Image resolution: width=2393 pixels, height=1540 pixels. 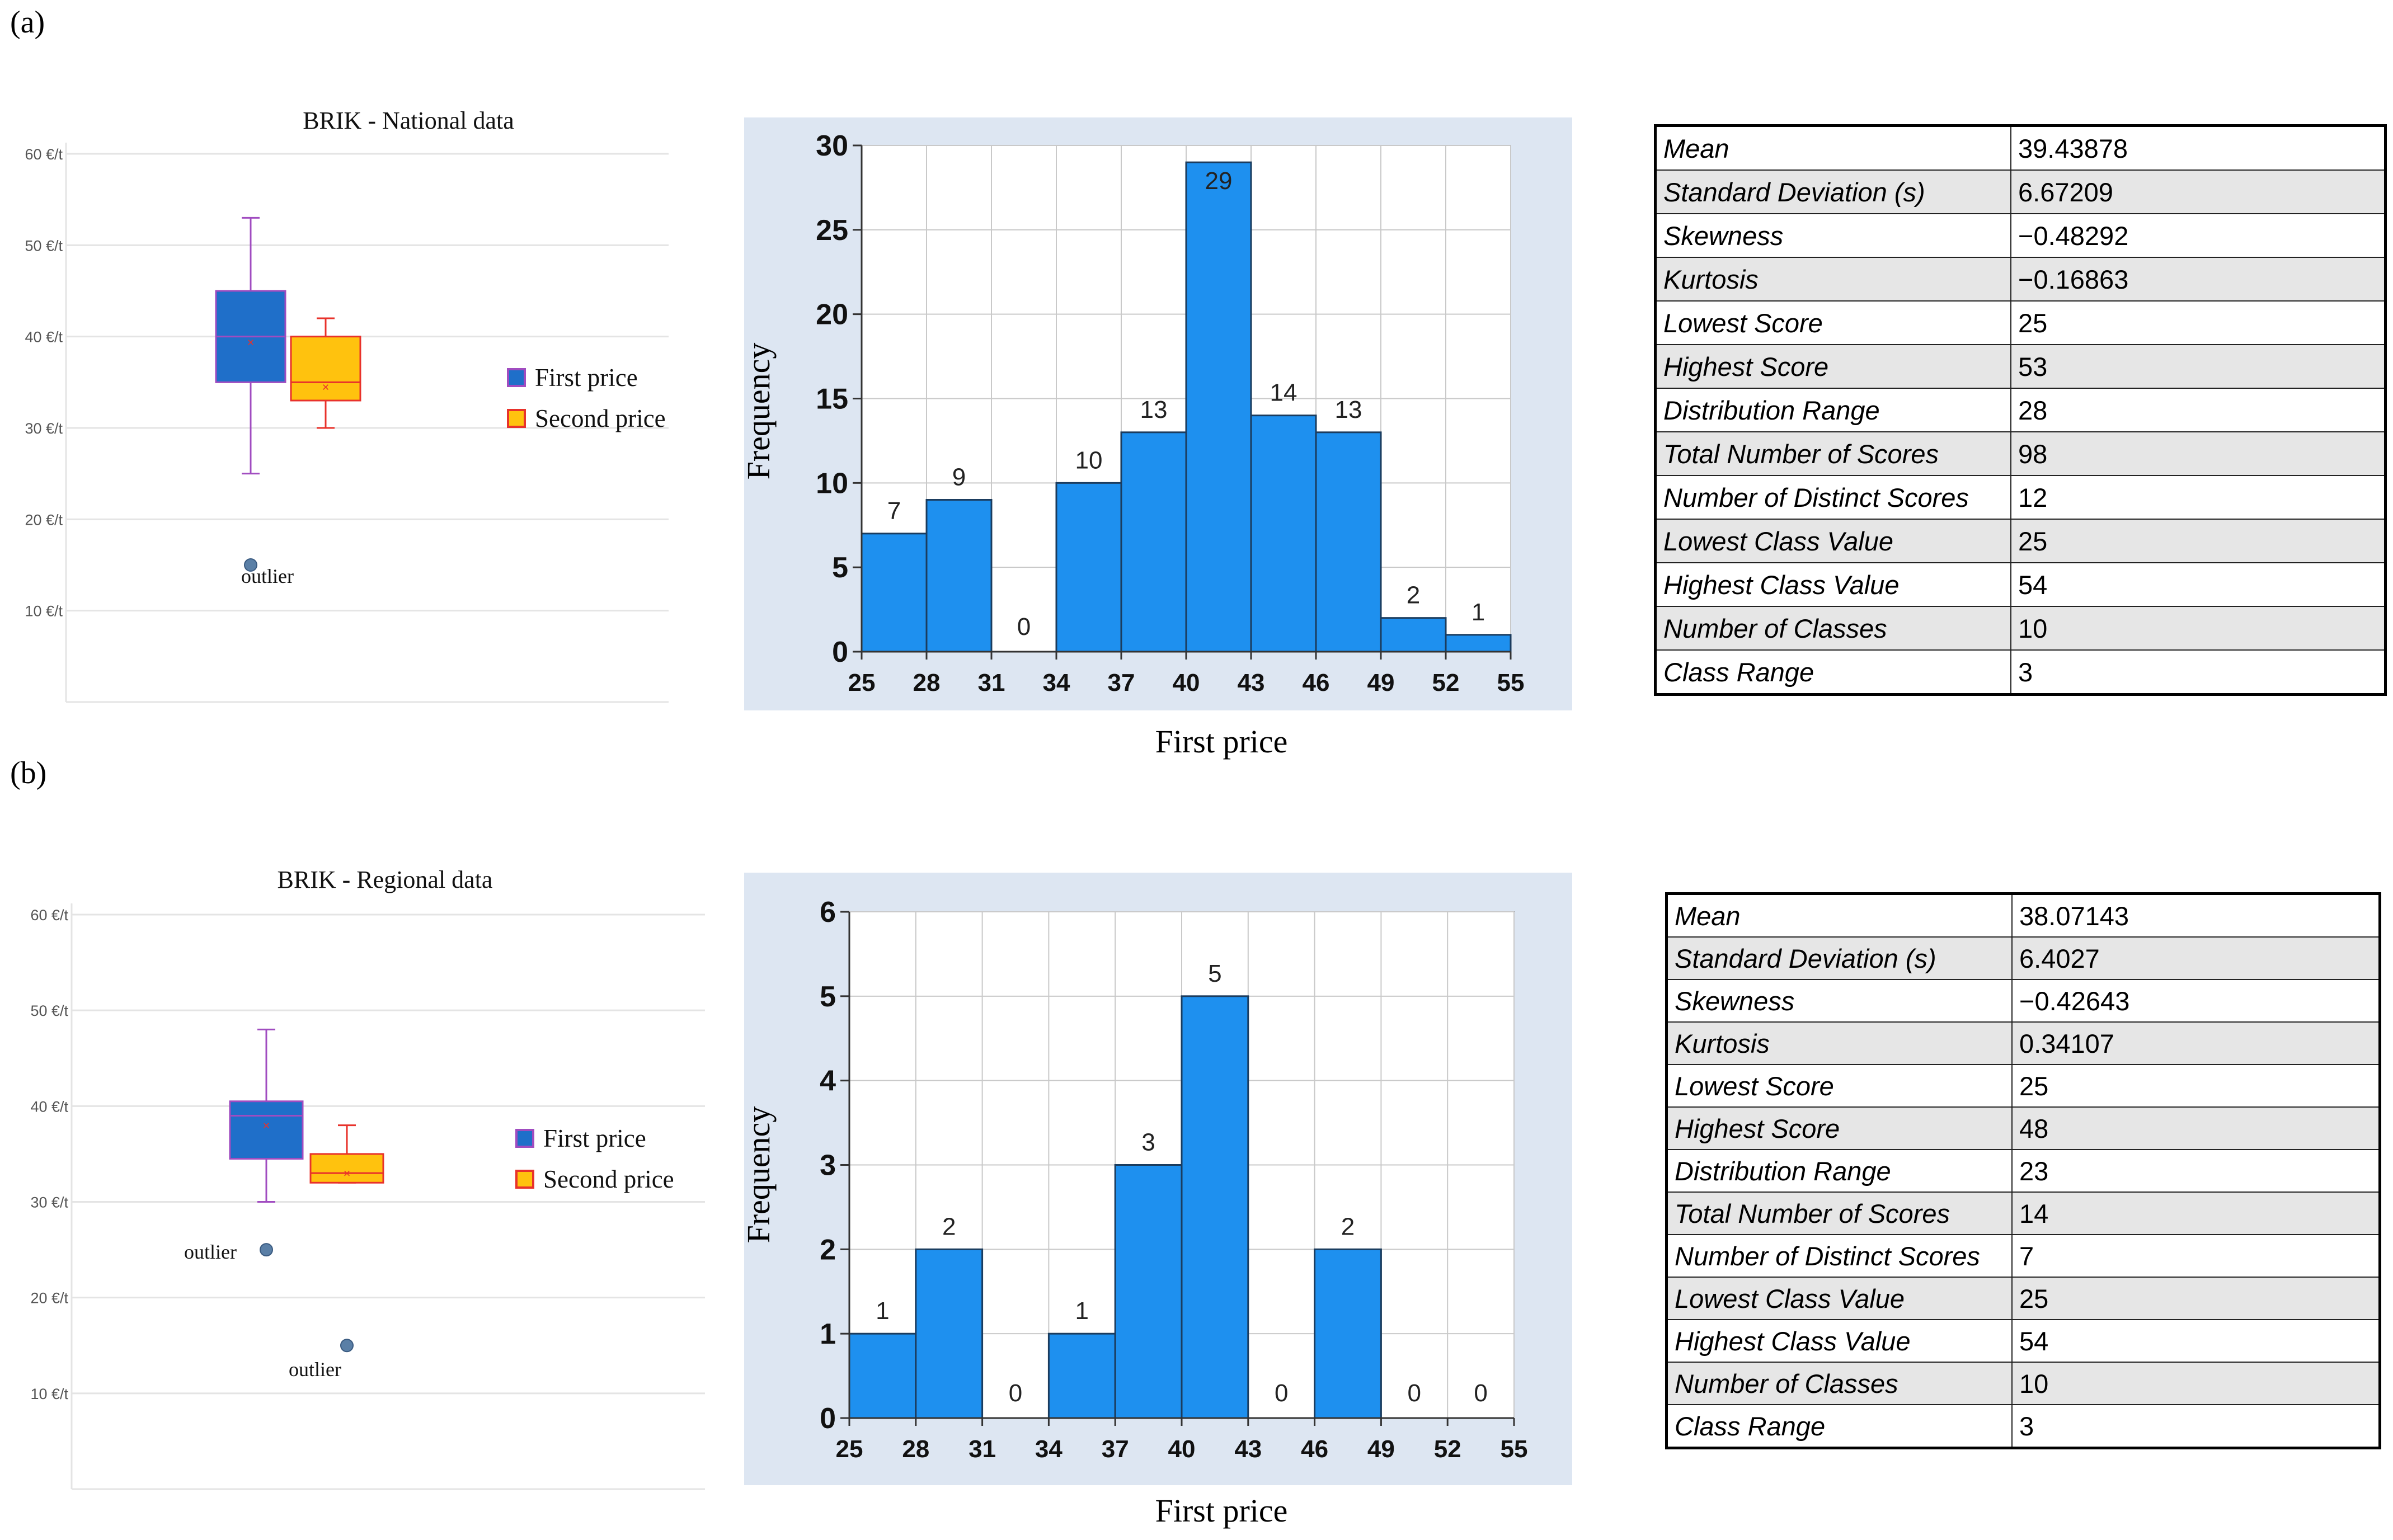 What do you see at coordinates (44, 611) in the screenshot?
I see `y-tick-label: 10 €/t` at bounding box center [44, 611].